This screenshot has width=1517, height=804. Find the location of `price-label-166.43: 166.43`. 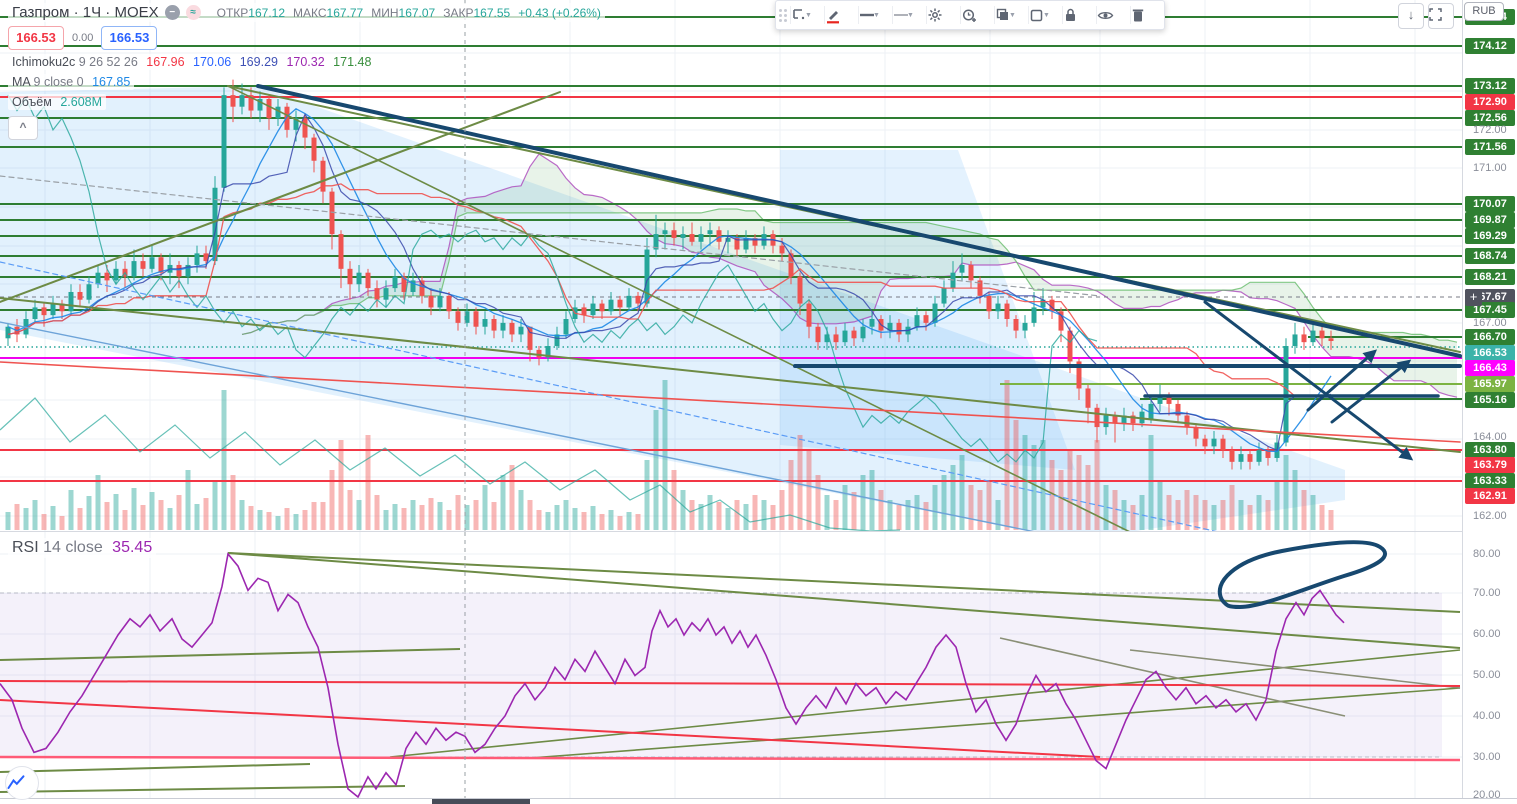

price-label-166.43: 166.43 is located at coordinates (1490, 368).